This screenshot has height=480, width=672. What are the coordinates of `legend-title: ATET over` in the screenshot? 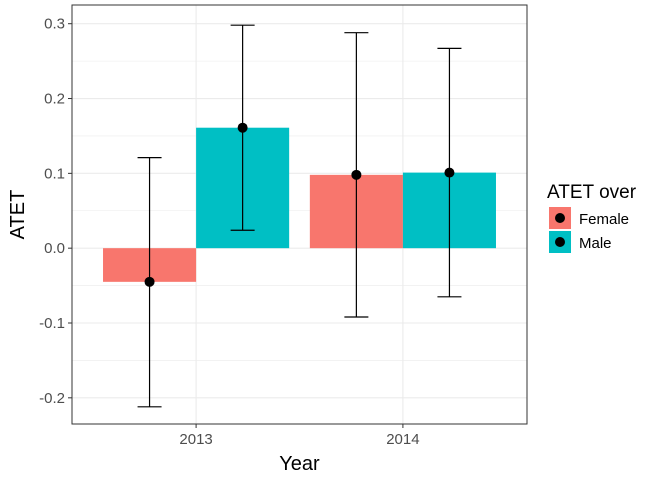 It's located at (592, 192).